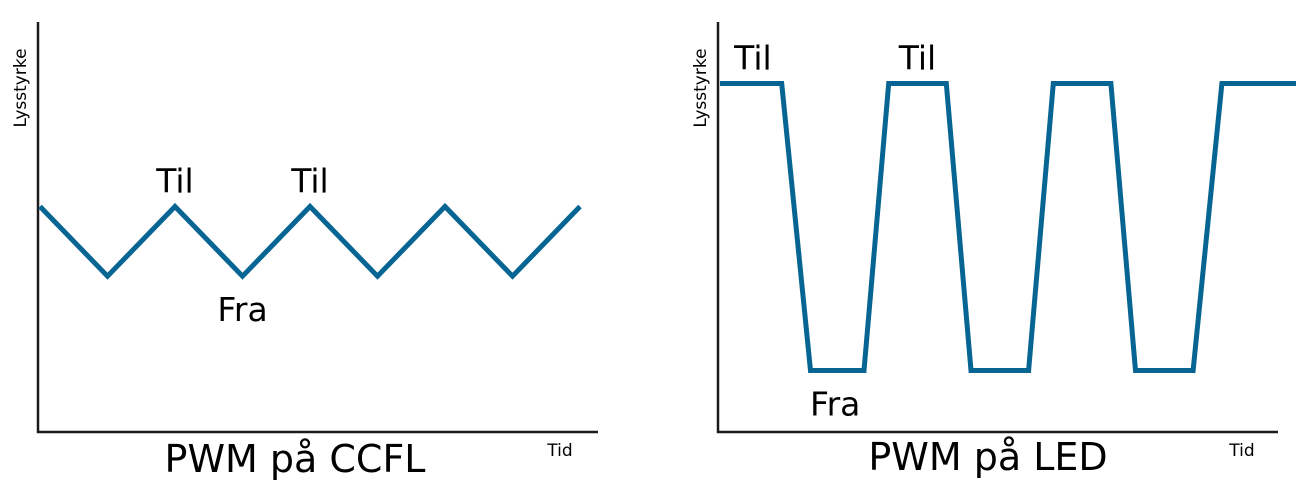  What do you see at coordinates (835, 404) in the screenshot?
I see `chart2-annotation-fra: Fra` at bounding box center [835, 404].